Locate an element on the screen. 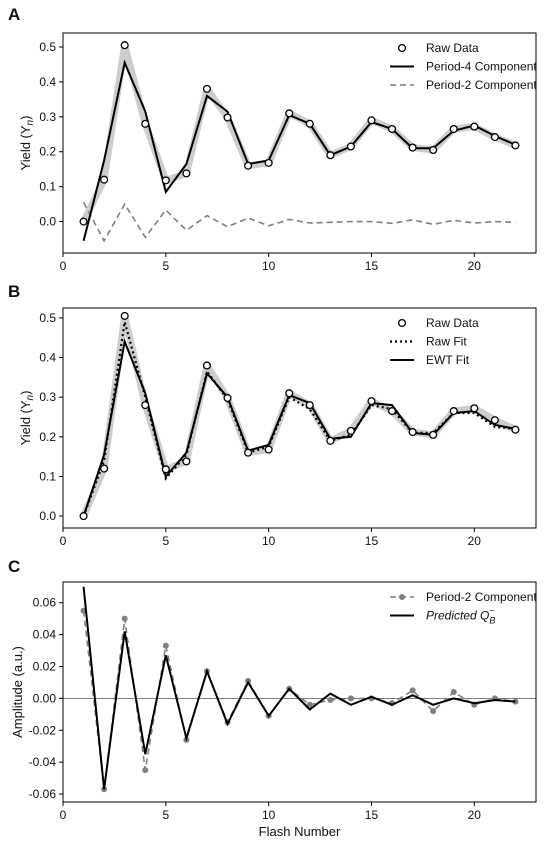 This screenshot has height=844, width=550. legend-label-period-2-component: Period-2 Component is located at coordinates (481, 597).